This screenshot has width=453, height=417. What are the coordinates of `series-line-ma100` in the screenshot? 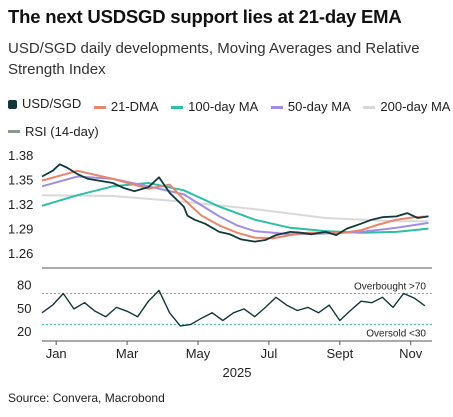 It's located at (235, 208).